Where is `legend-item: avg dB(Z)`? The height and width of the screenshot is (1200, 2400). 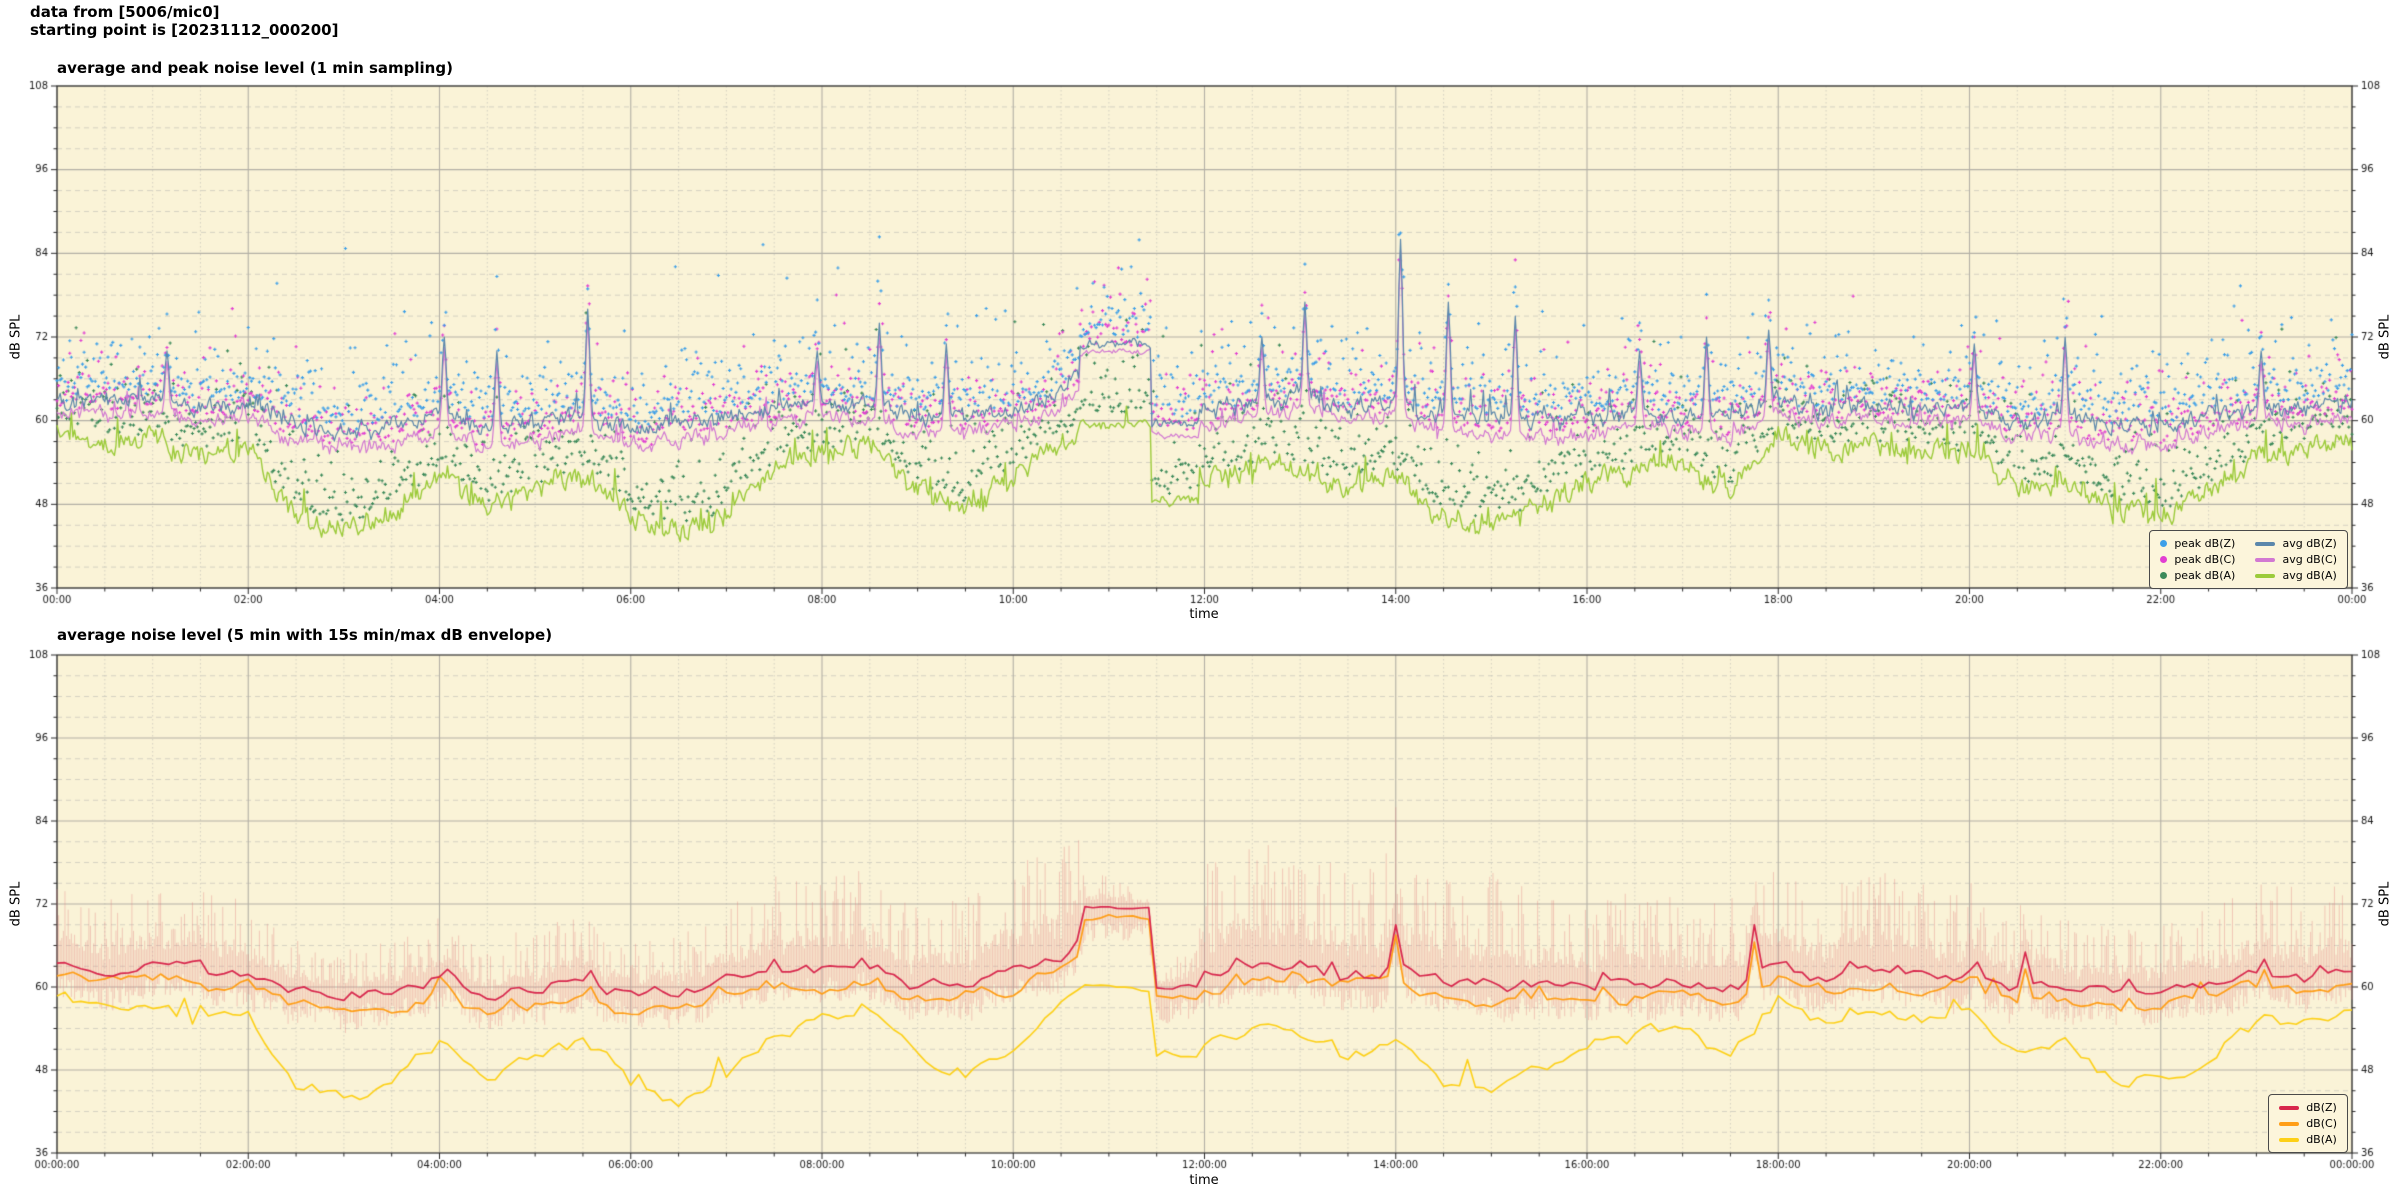 legend-item: avg dB(Z) is located at coordinates (2296, 543).